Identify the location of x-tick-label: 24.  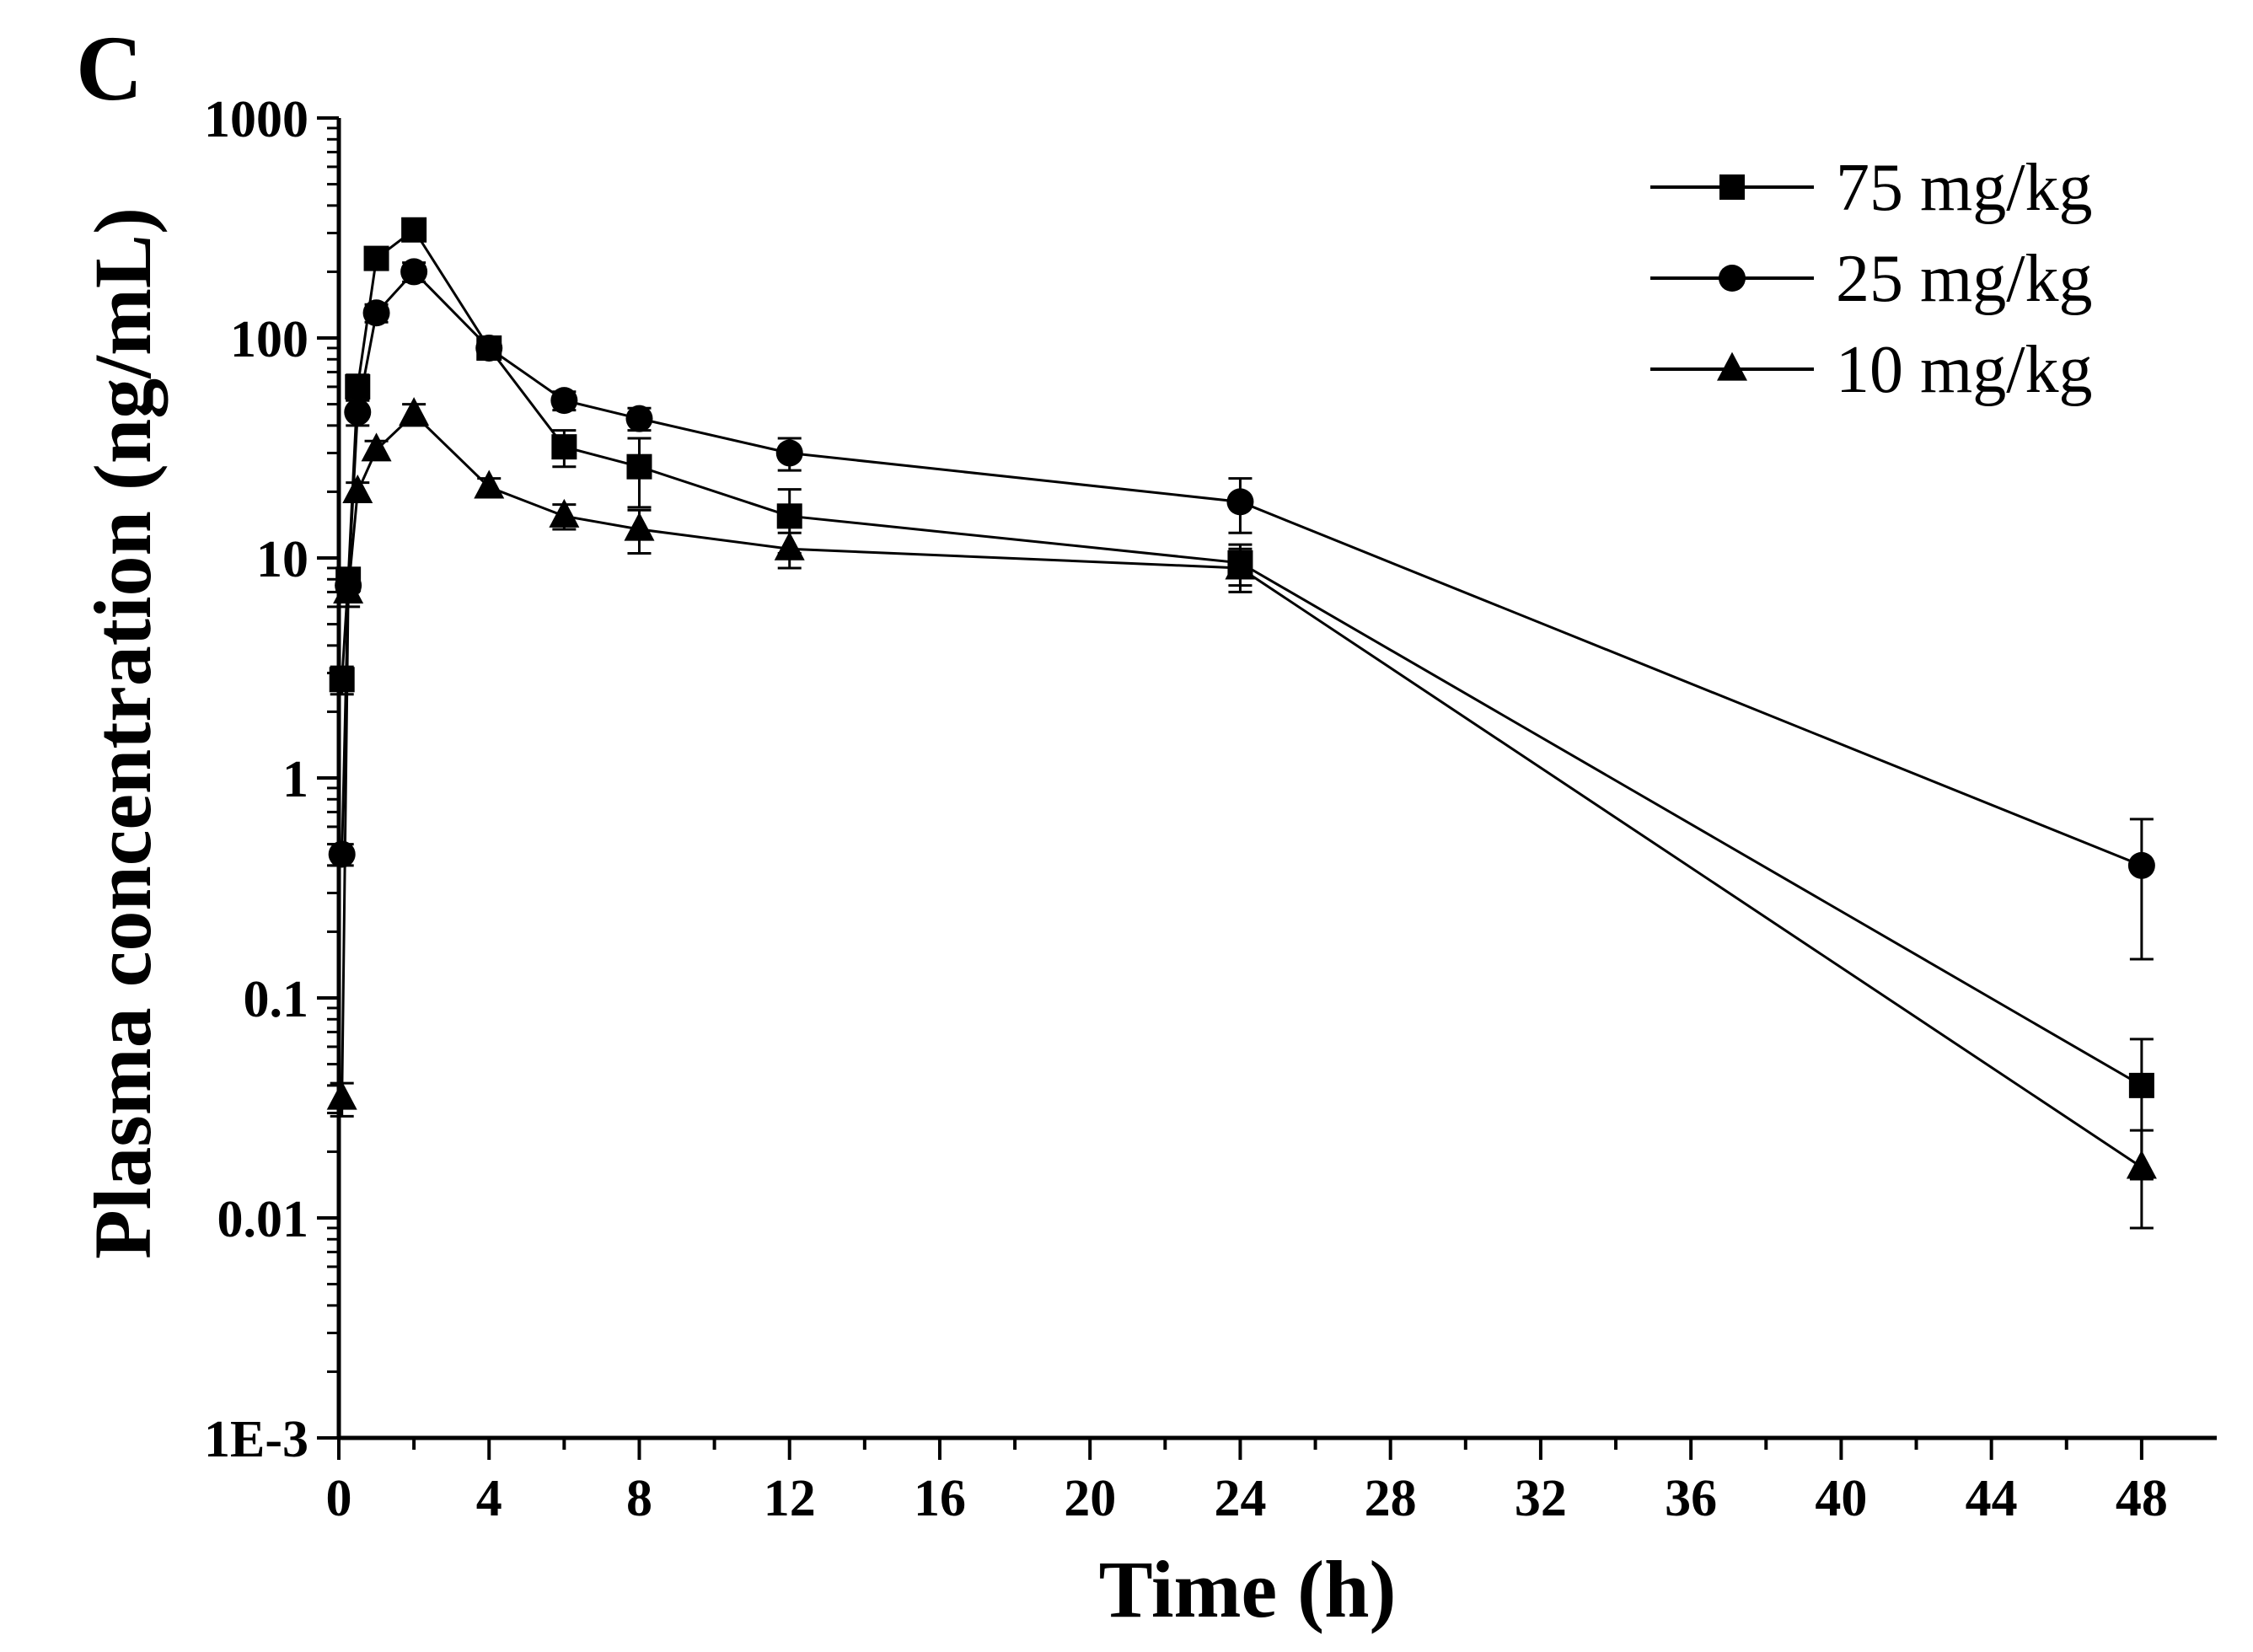
(1240, 1498).